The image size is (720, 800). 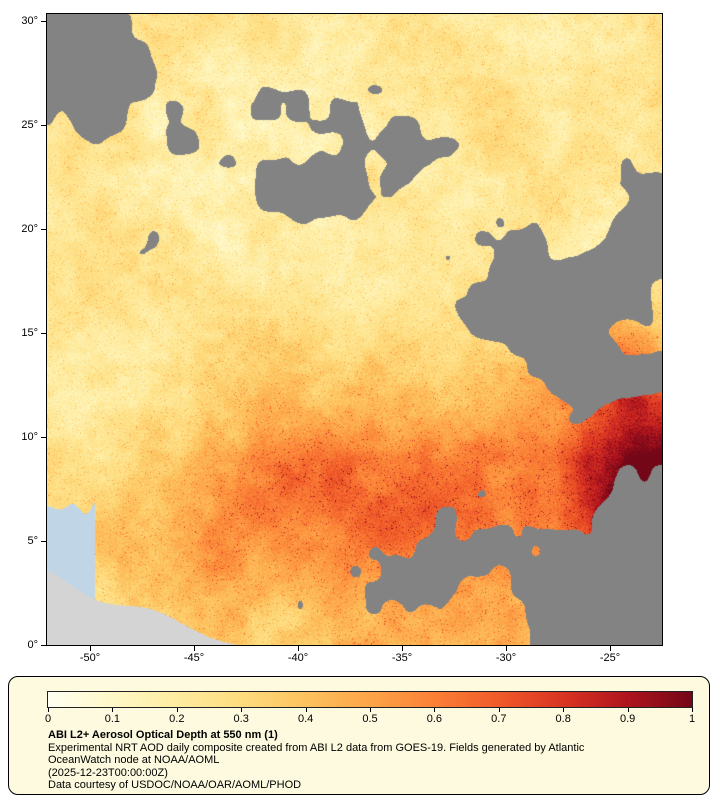 I want to click on colorbar-tick-label: 0.1, so click(x=112, y=719).